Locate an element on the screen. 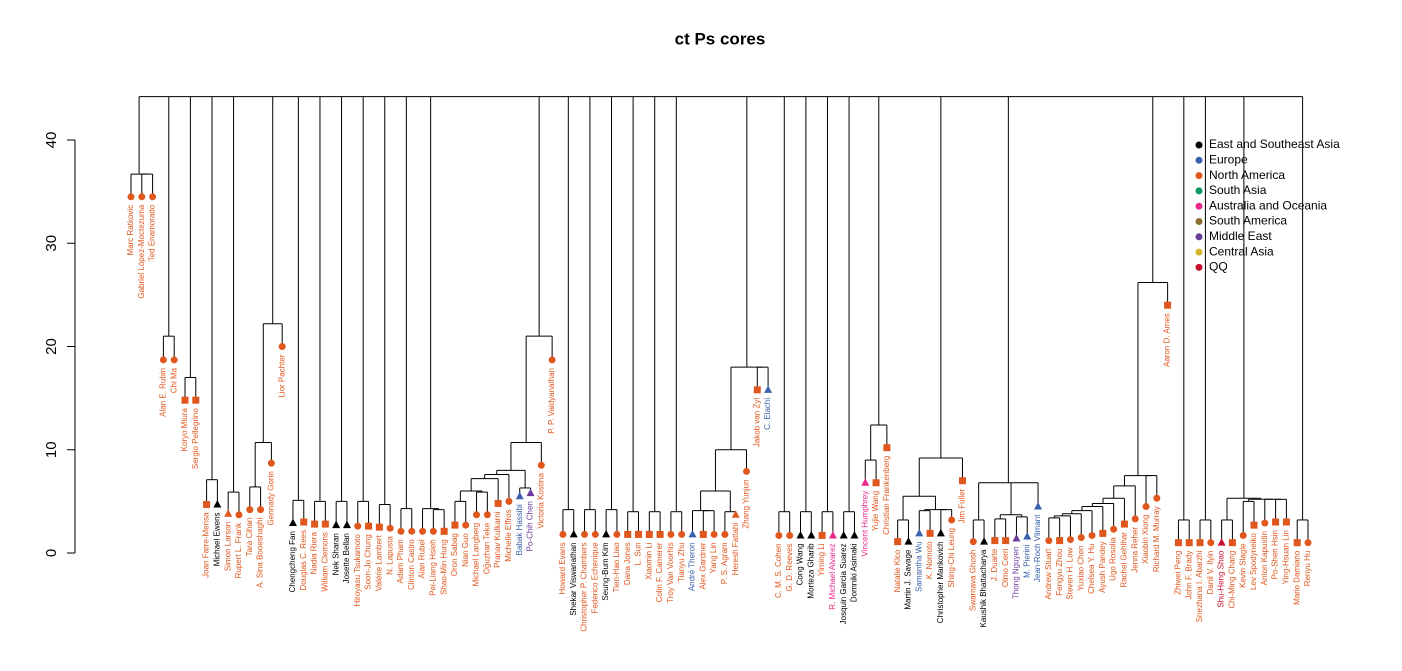 The width and height of the screenshot is (1402, 671). y-tick-label: 30 is located at coordinates (51, 243).